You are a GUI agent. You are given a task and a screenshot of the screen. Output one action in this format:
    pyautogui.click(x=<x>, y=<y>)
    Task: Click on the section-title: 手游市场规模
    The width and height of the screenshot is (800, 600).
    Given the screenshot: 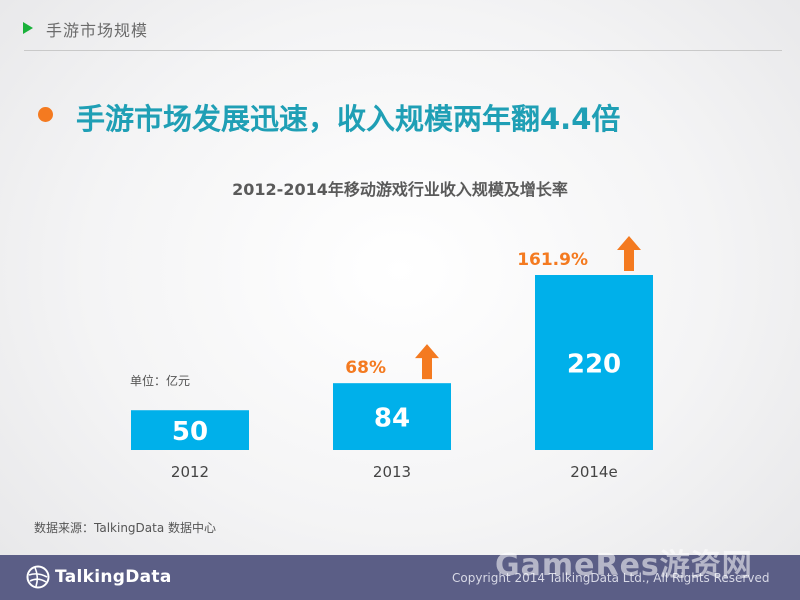 What is the action you would take?
    pyautogui.click(x=97, y=30)
    